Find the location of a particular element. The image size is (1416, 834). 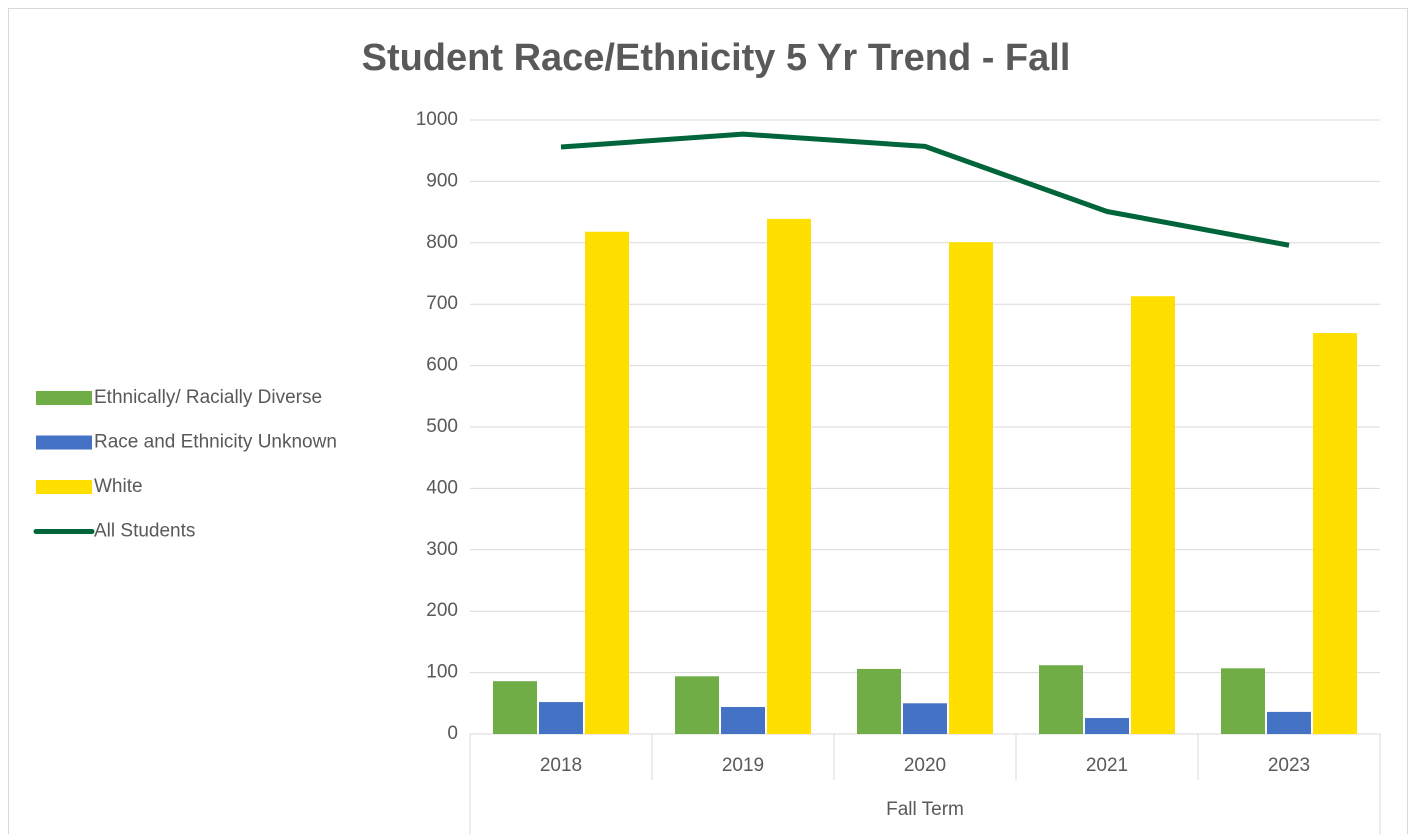

y-tick-label: 400 is located at coordinates (442, 487).